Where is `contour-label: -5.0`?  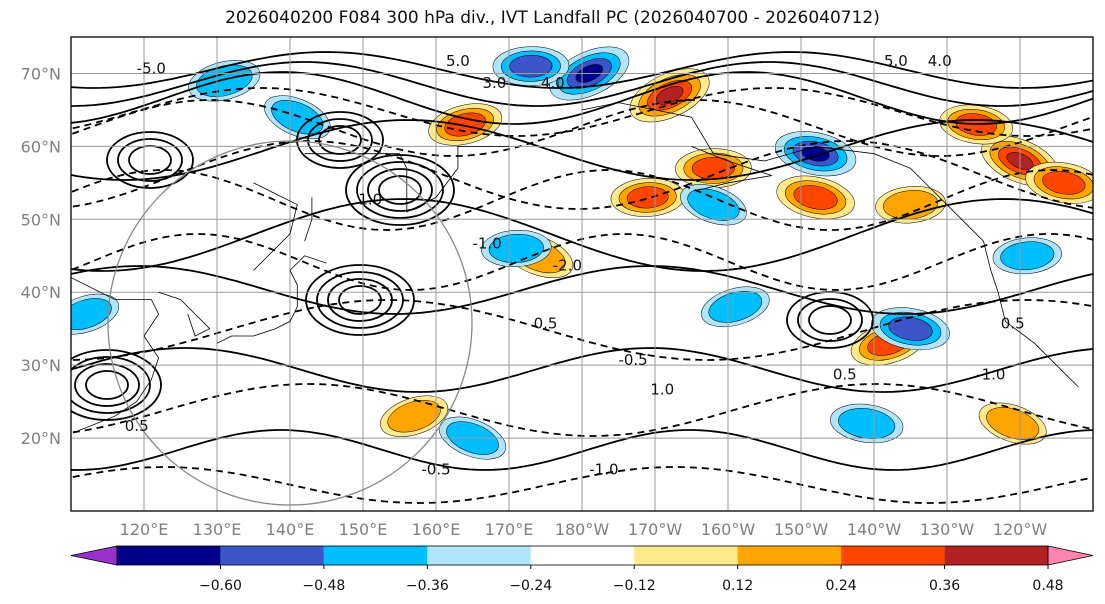 contour-label: -5.0 is located at coordinates (151, 68).